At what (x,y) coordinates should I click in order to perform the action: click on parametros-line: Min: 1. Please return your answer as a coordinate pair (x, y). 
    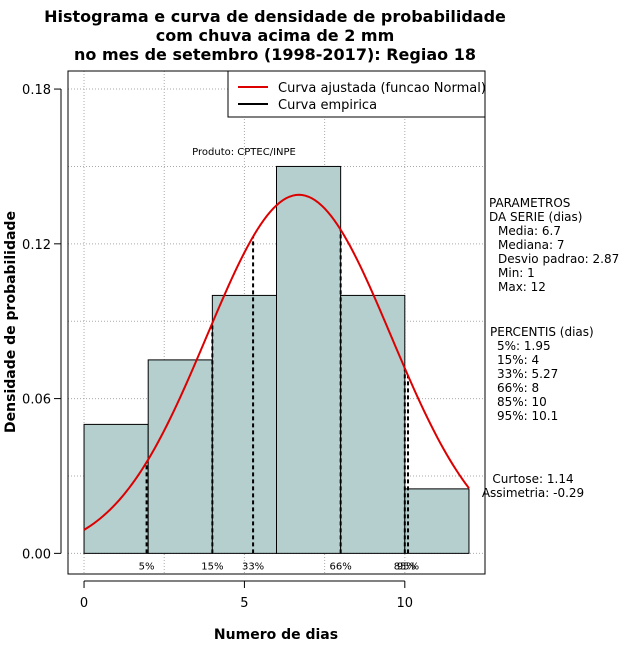
    Looking at the image, I should click on (516, 273).